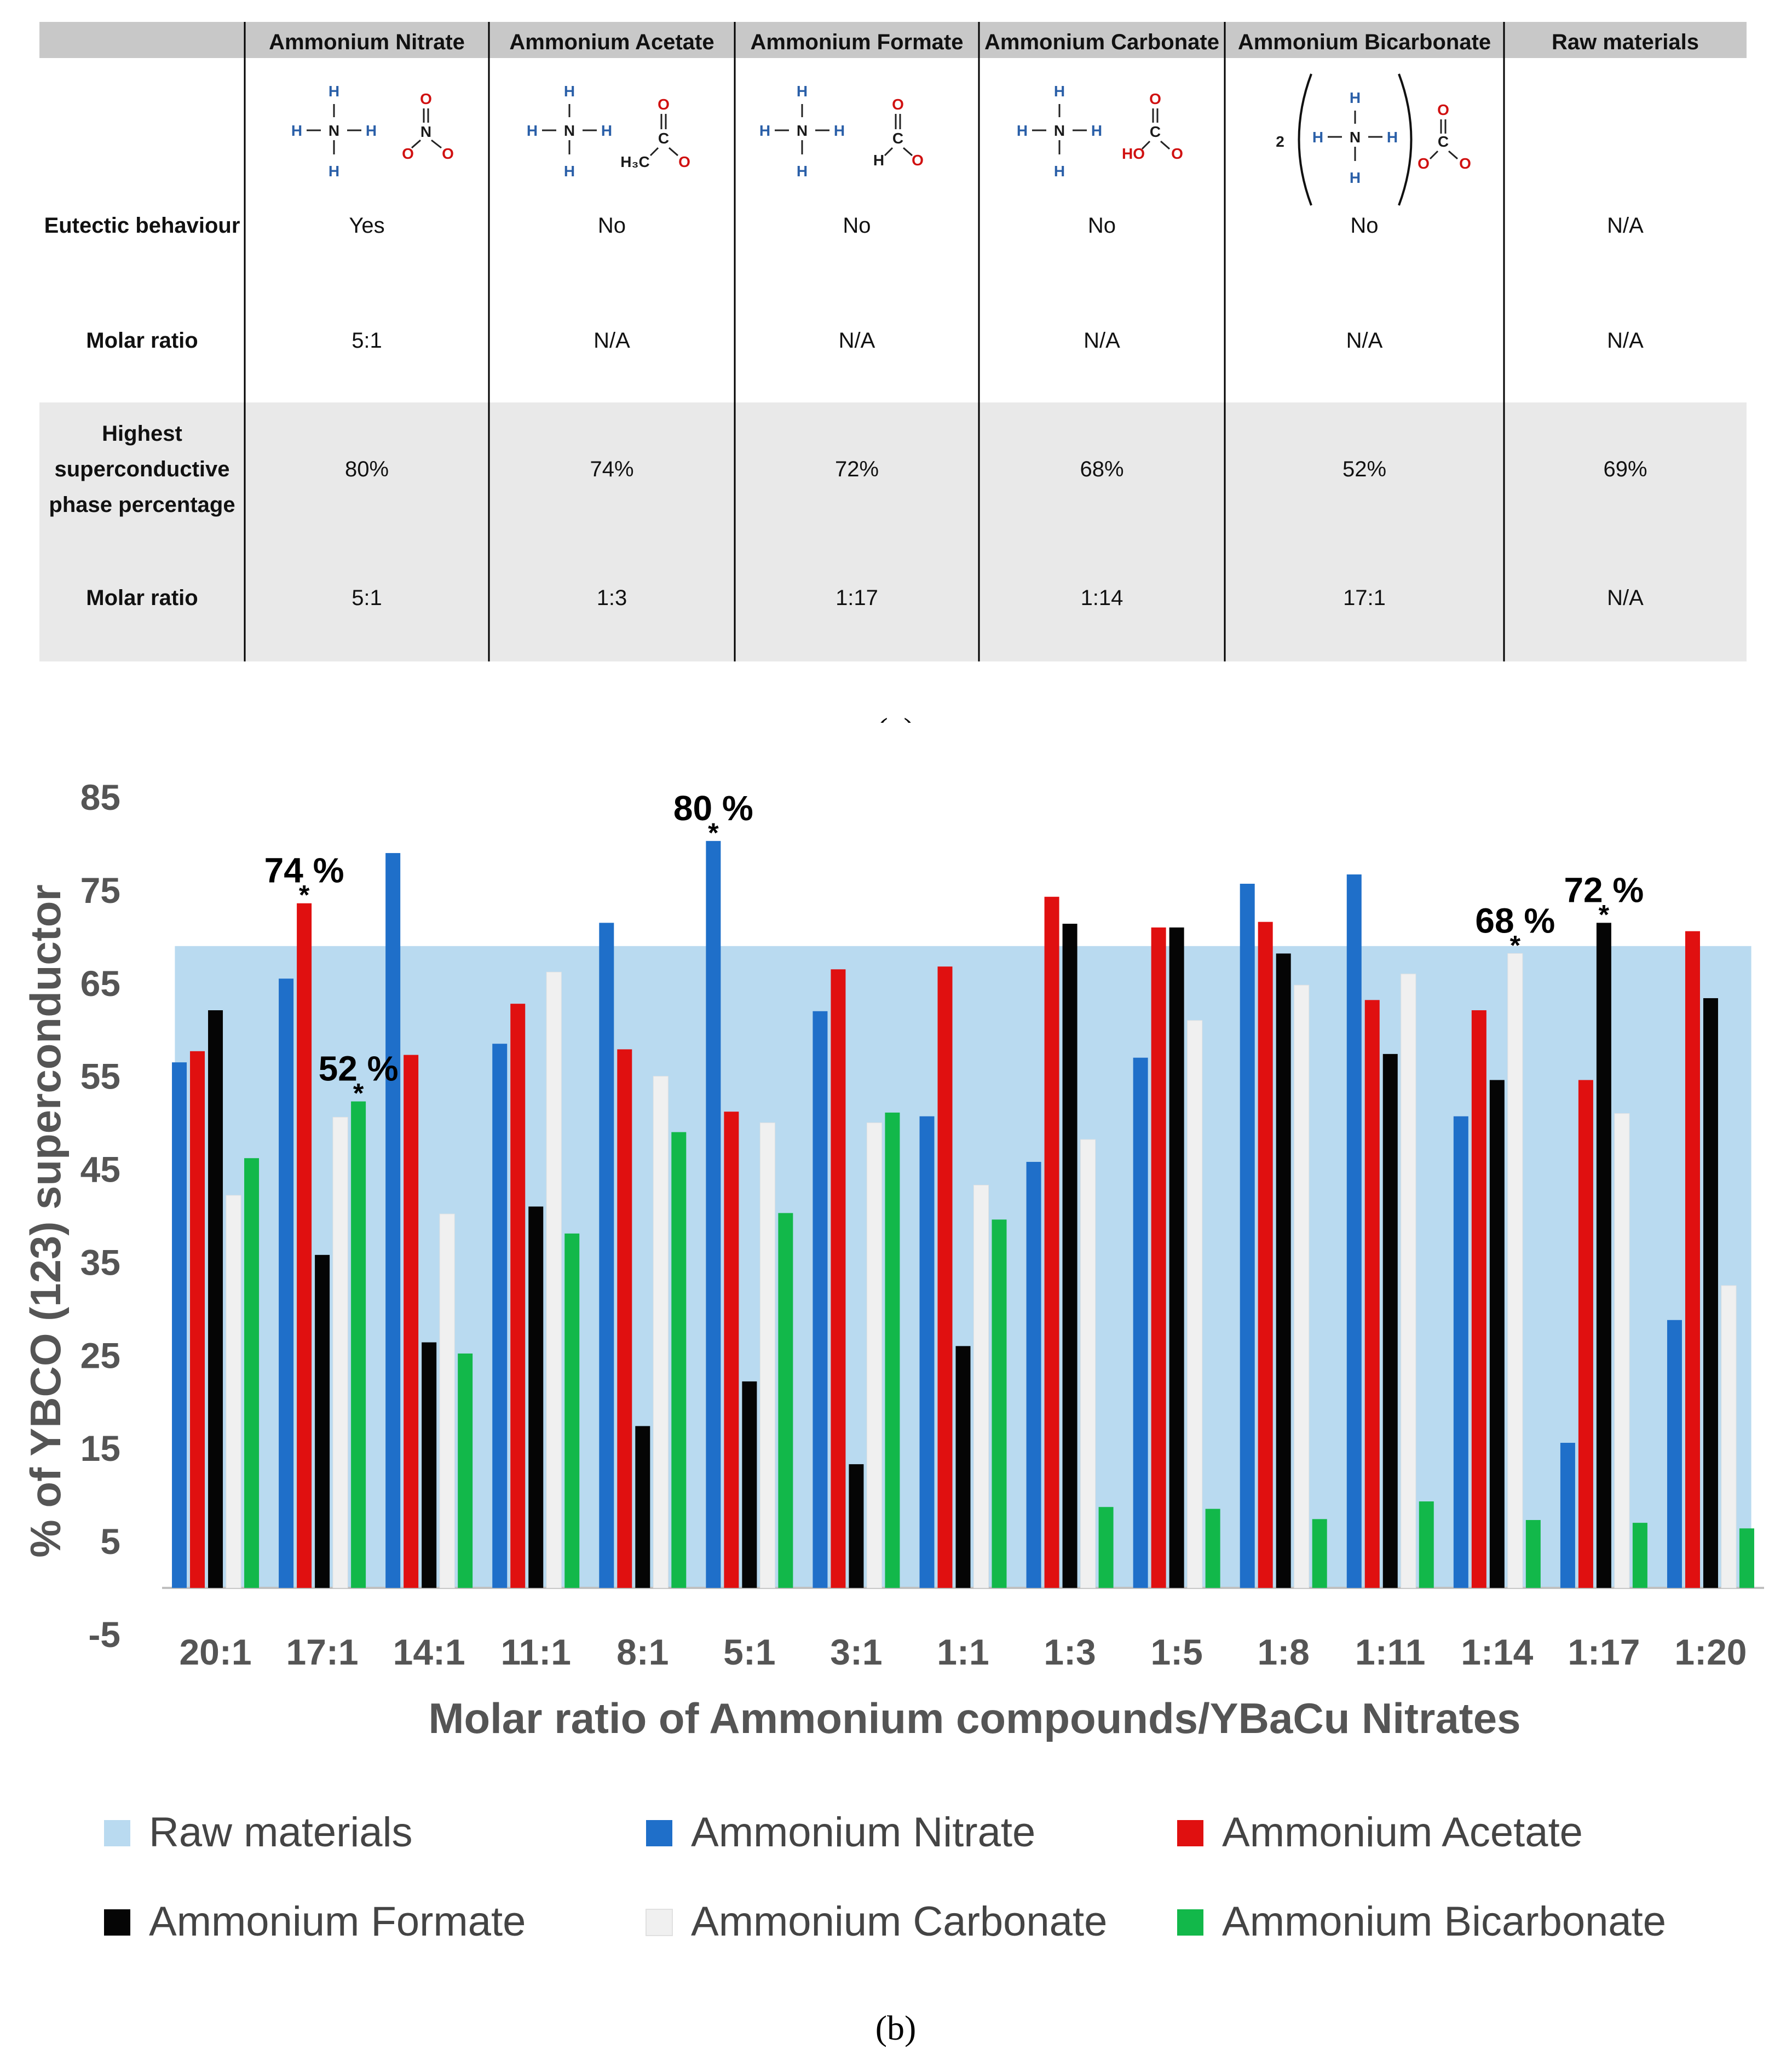 This screenshot has height=2067, width=1792. What do you see at coordinates (141, 469) in the screenshot?
I see `table-row-label: superconductive` at bounding box center [141, 469].